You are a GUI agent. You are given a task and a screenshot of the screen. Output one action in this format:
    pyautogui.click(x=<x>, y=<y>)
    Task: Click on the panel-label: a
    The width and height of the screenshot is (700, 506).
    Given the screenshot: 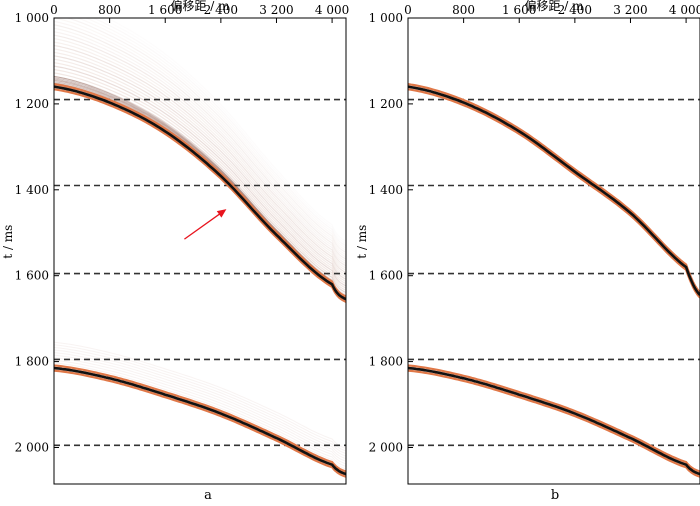 What is the action you would take?
    pyautogui.click(x=208, y=495)
    